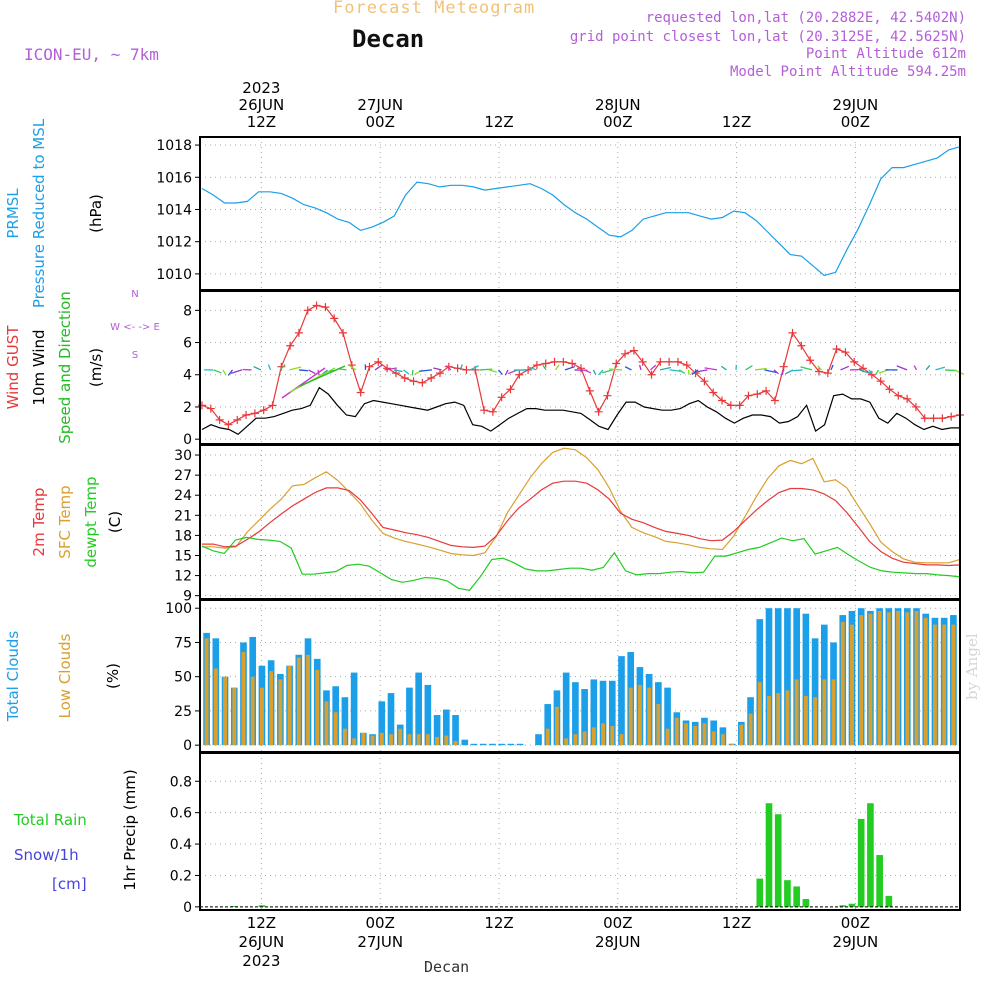  What do you see at coordinates (115, 522) in the screenshot?
I see `panel-label: (C)` at bounding box center [115, 522].